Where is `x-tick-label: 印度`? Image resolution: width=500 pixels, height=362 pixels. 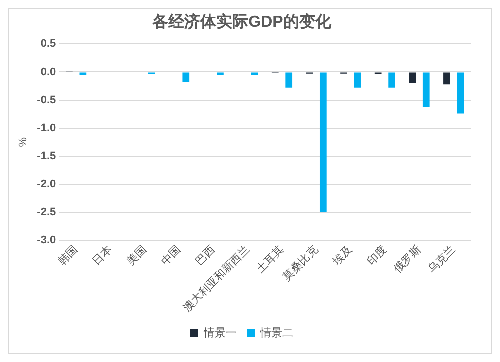 x-tick-label: 印度 is located at coordinates (377, 255).